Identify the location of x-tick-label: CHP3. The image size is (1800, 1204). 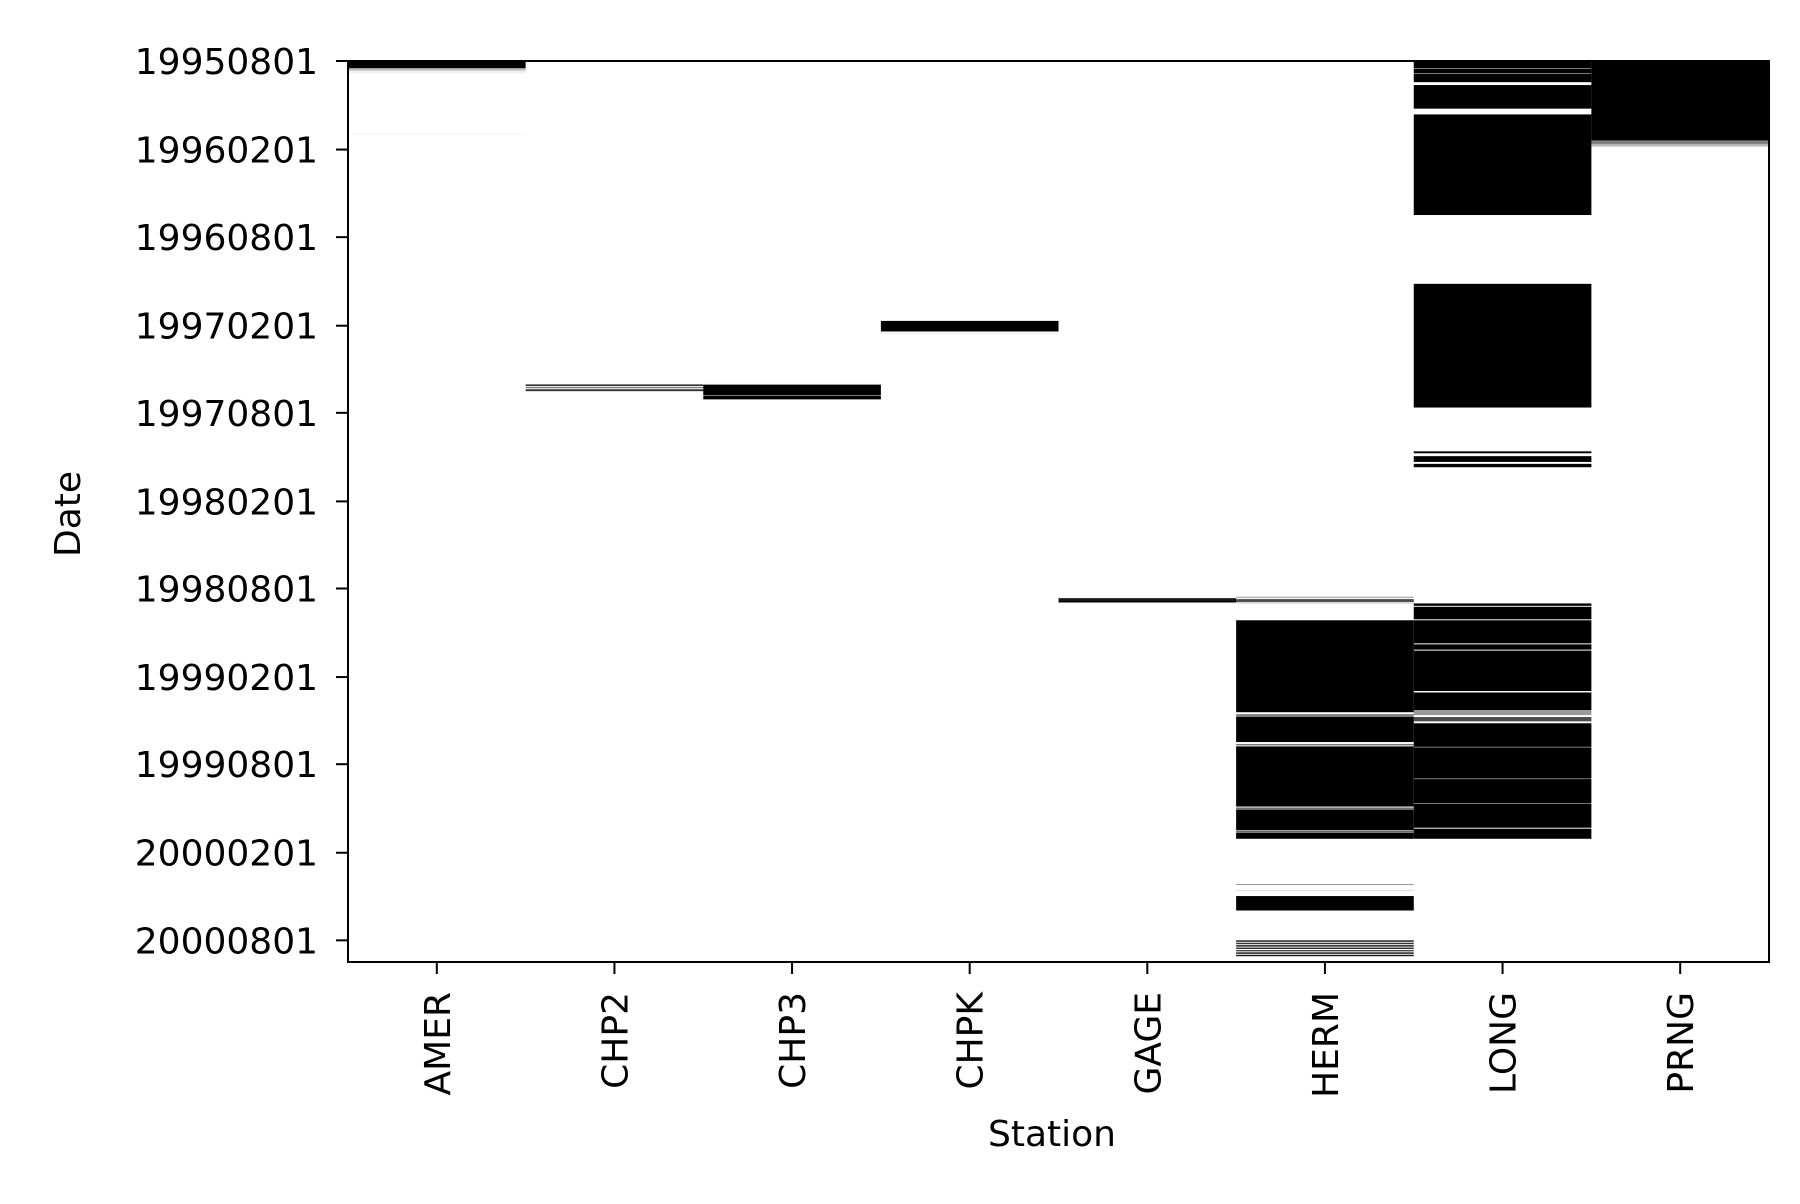
(793, 1040).